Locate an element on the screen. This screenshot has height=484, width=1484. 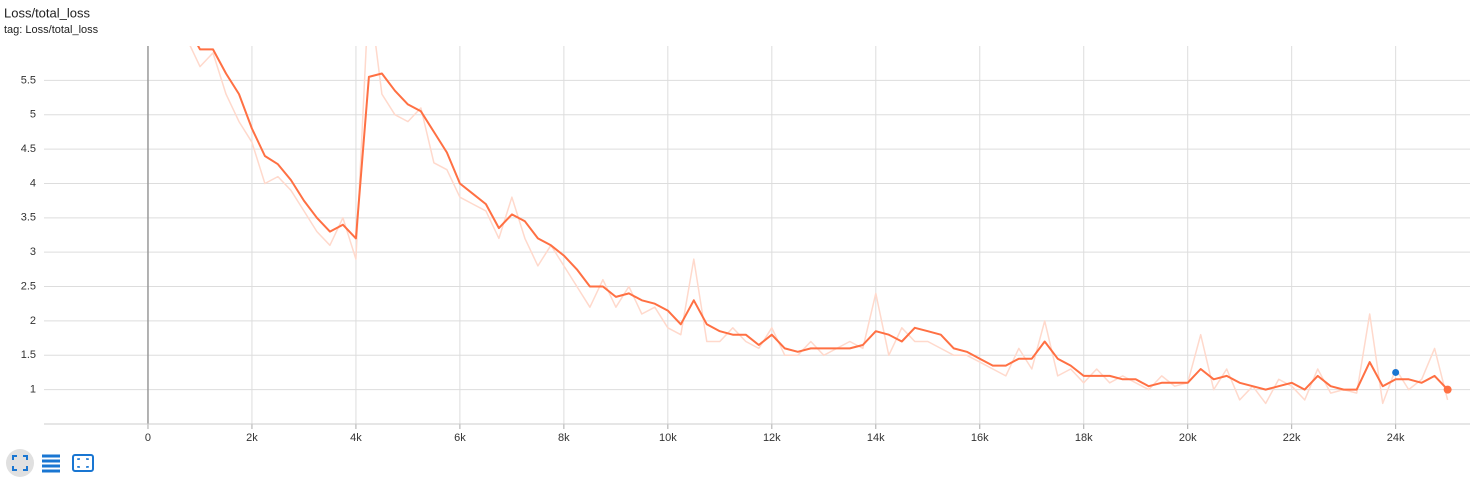
end-point is located at coordinates (1447, 389).